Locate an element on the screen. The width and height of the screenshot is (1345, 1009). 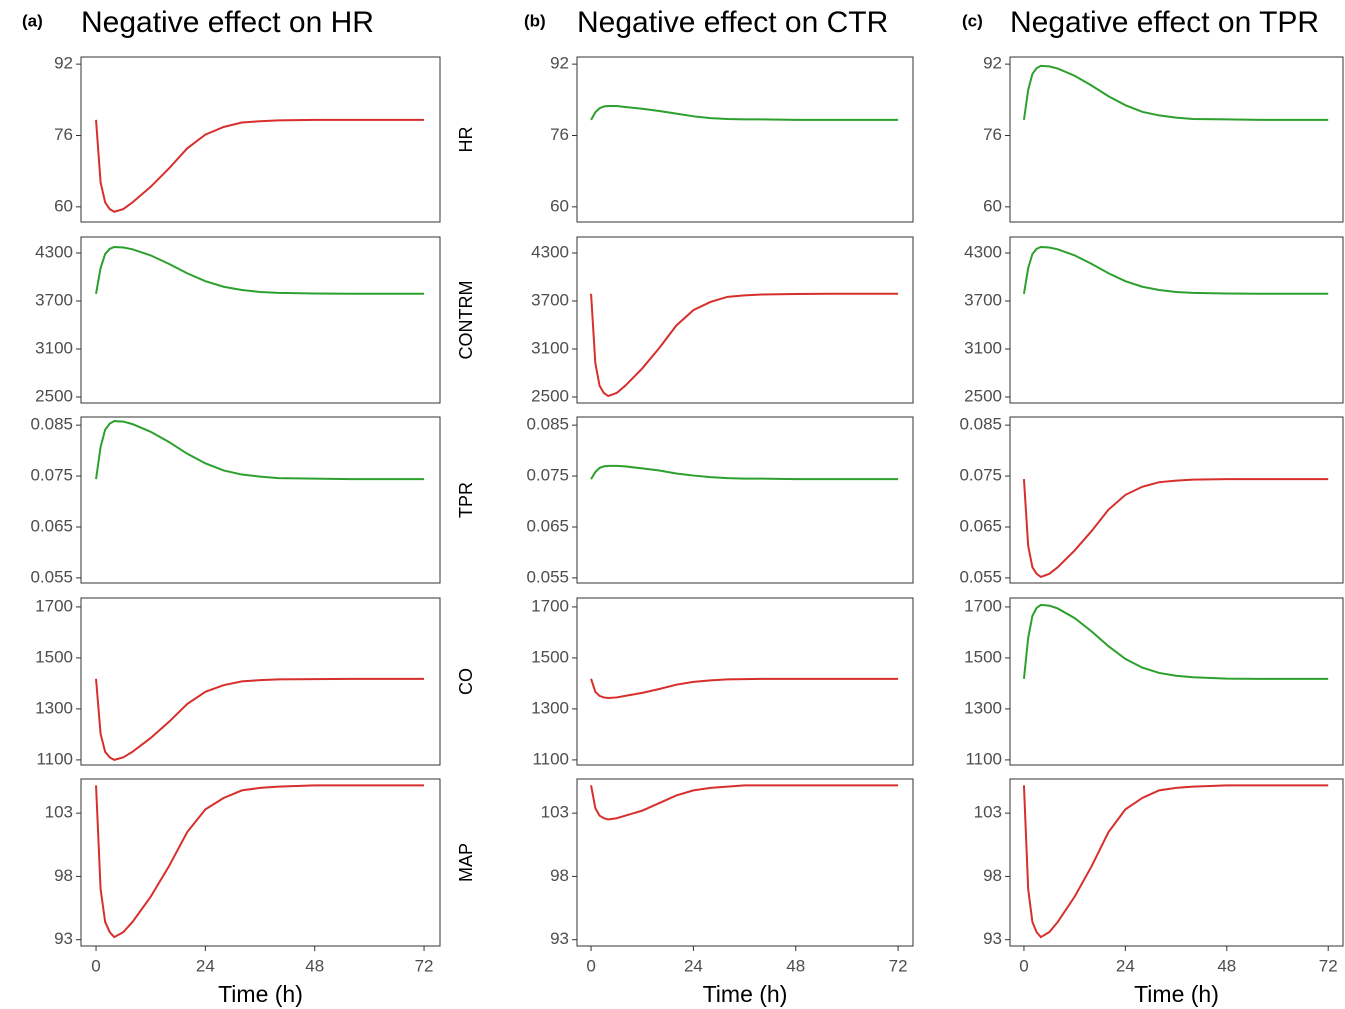
panel-tag: (a) is located at coordinates (32, 20).